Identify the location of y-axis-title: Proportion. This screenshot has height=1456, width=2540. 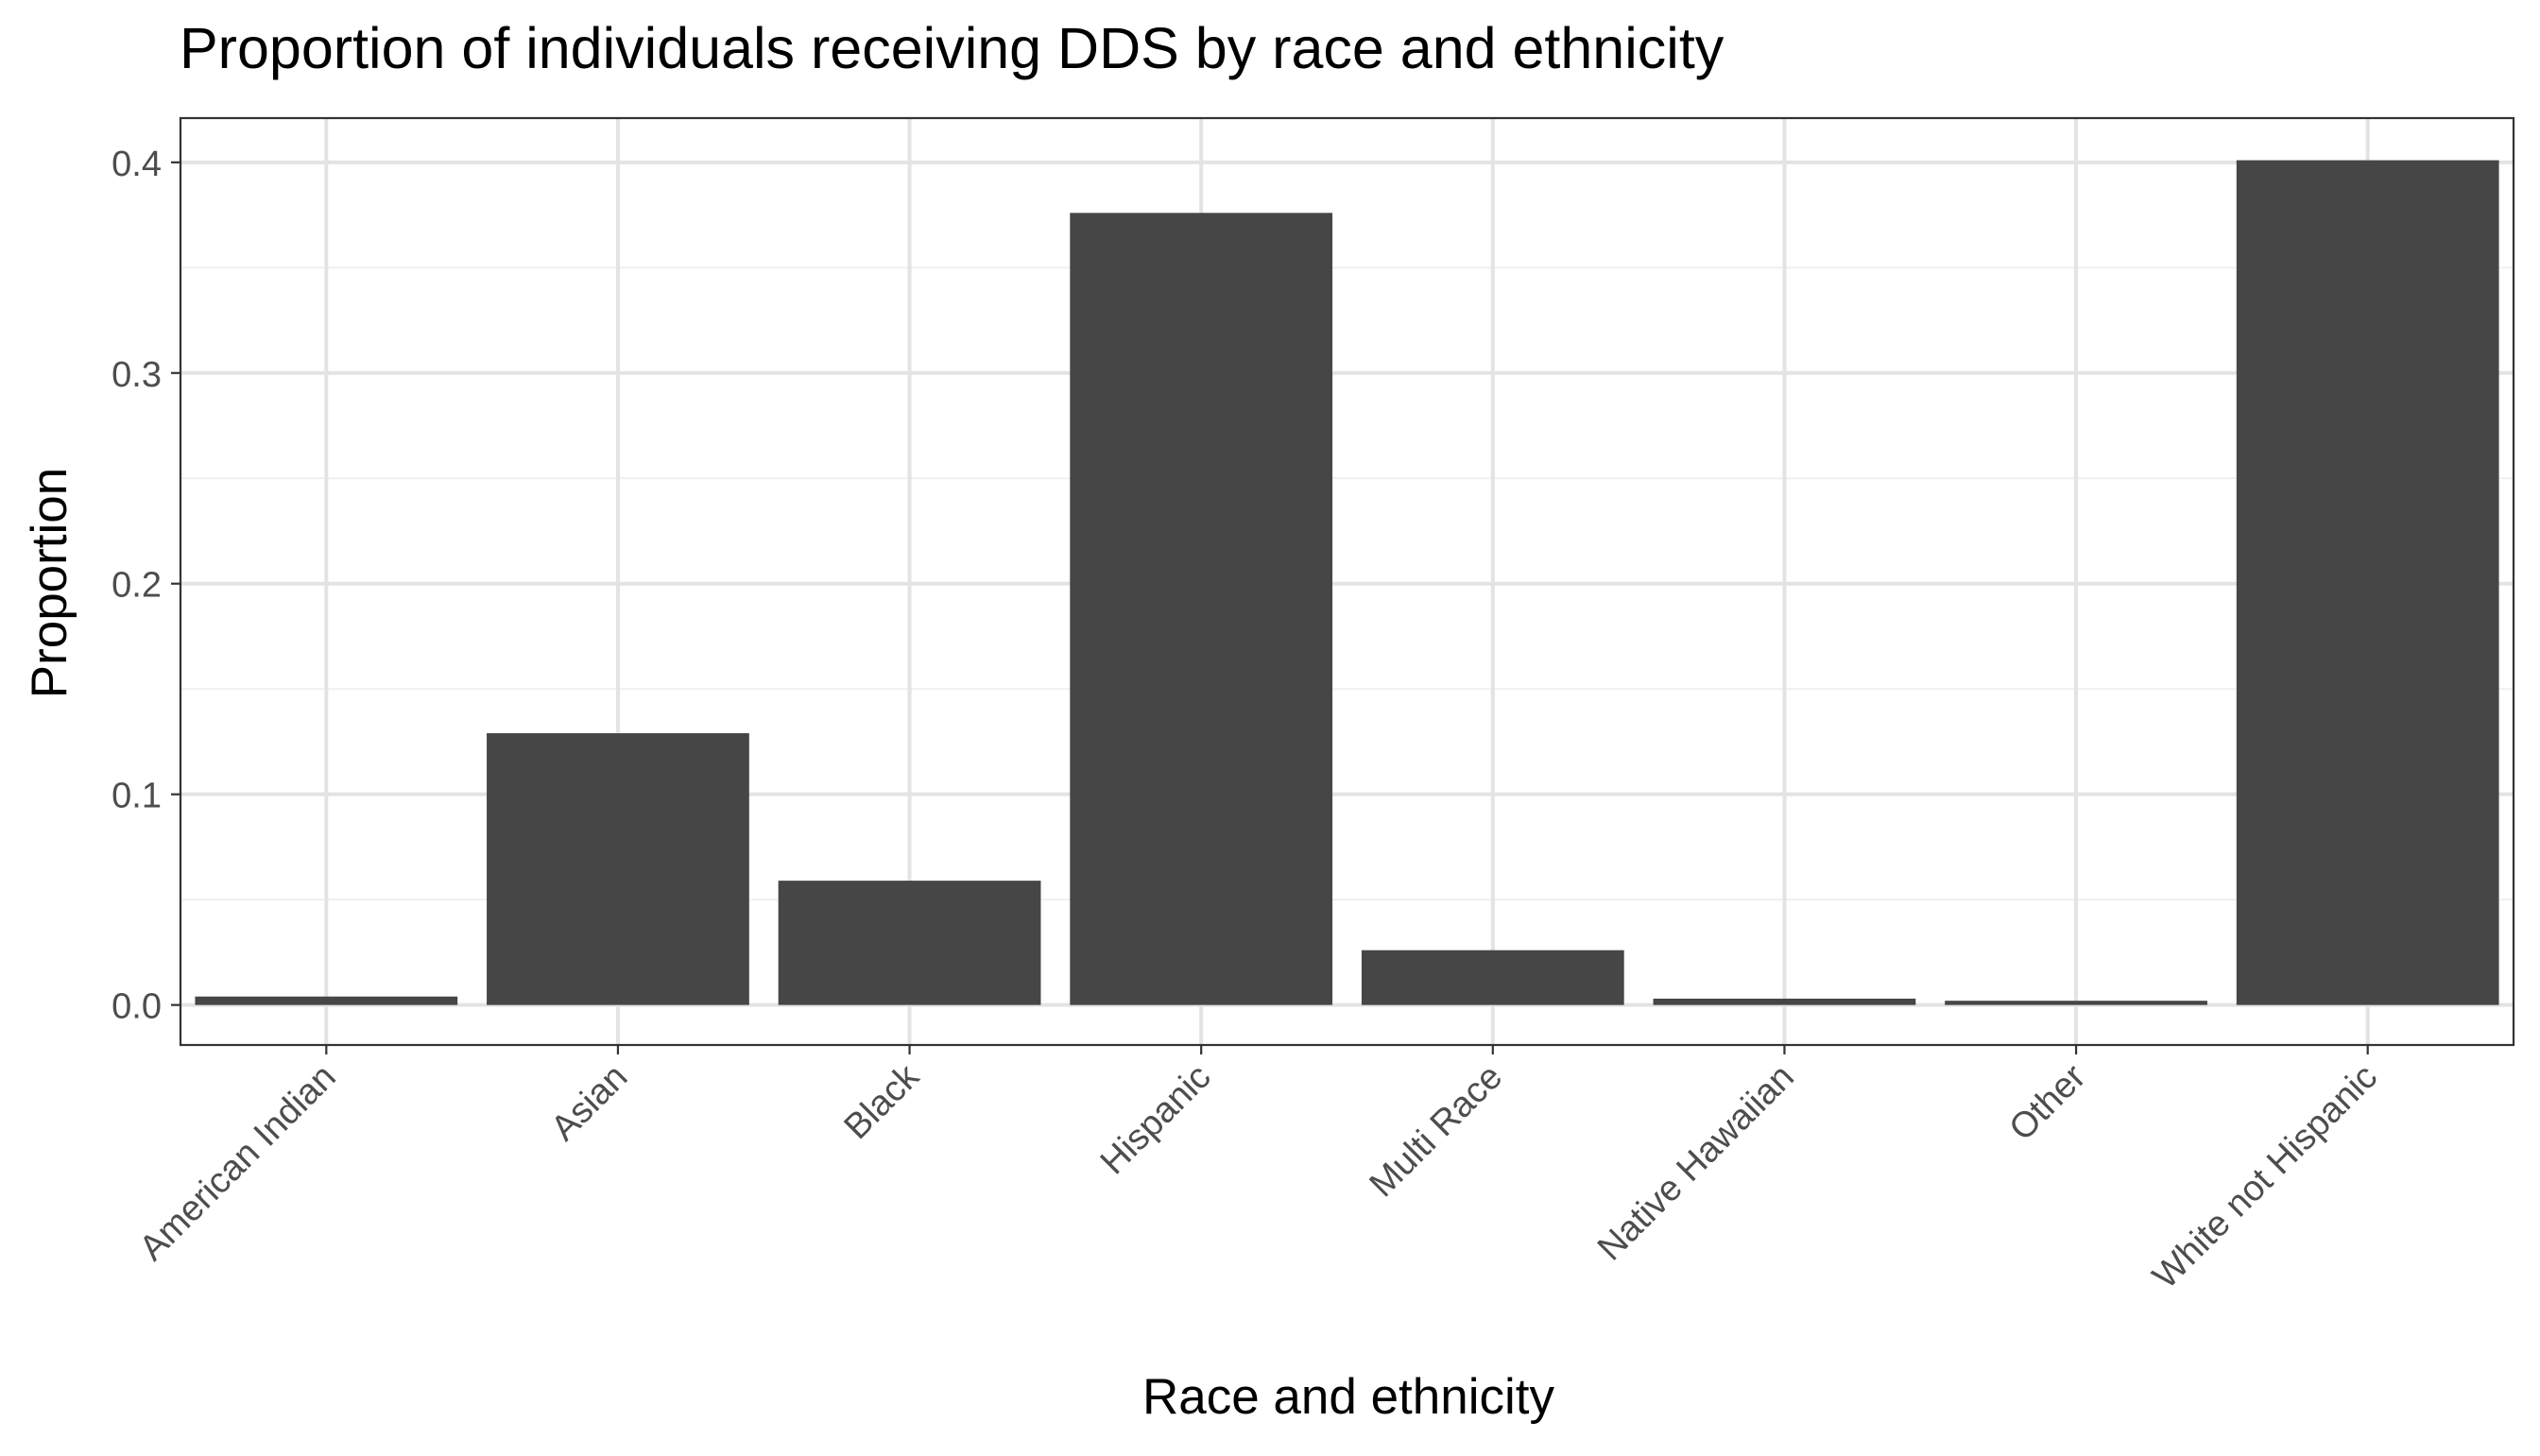
(49, 583).